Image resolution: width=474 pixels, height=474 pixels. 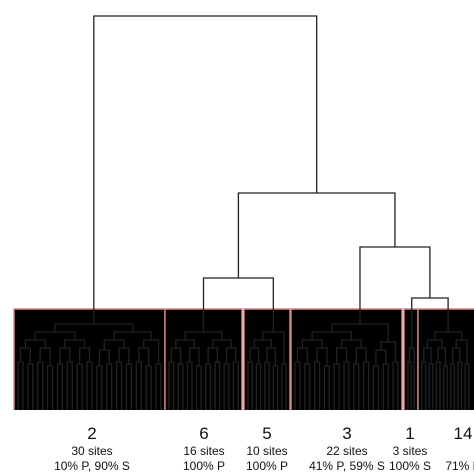 I want to click on cluster-6-sites: 16 sites, so click(x=204, y=451).